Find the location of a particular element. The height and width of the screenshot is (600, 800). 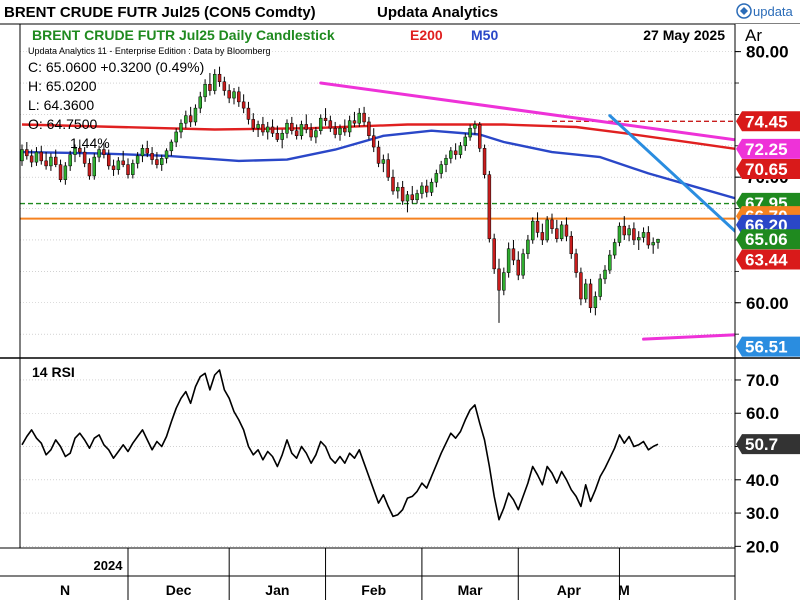

rsi-axis: 20.030.040.050.060.070.050.7 is located at coordinates (767, 463).